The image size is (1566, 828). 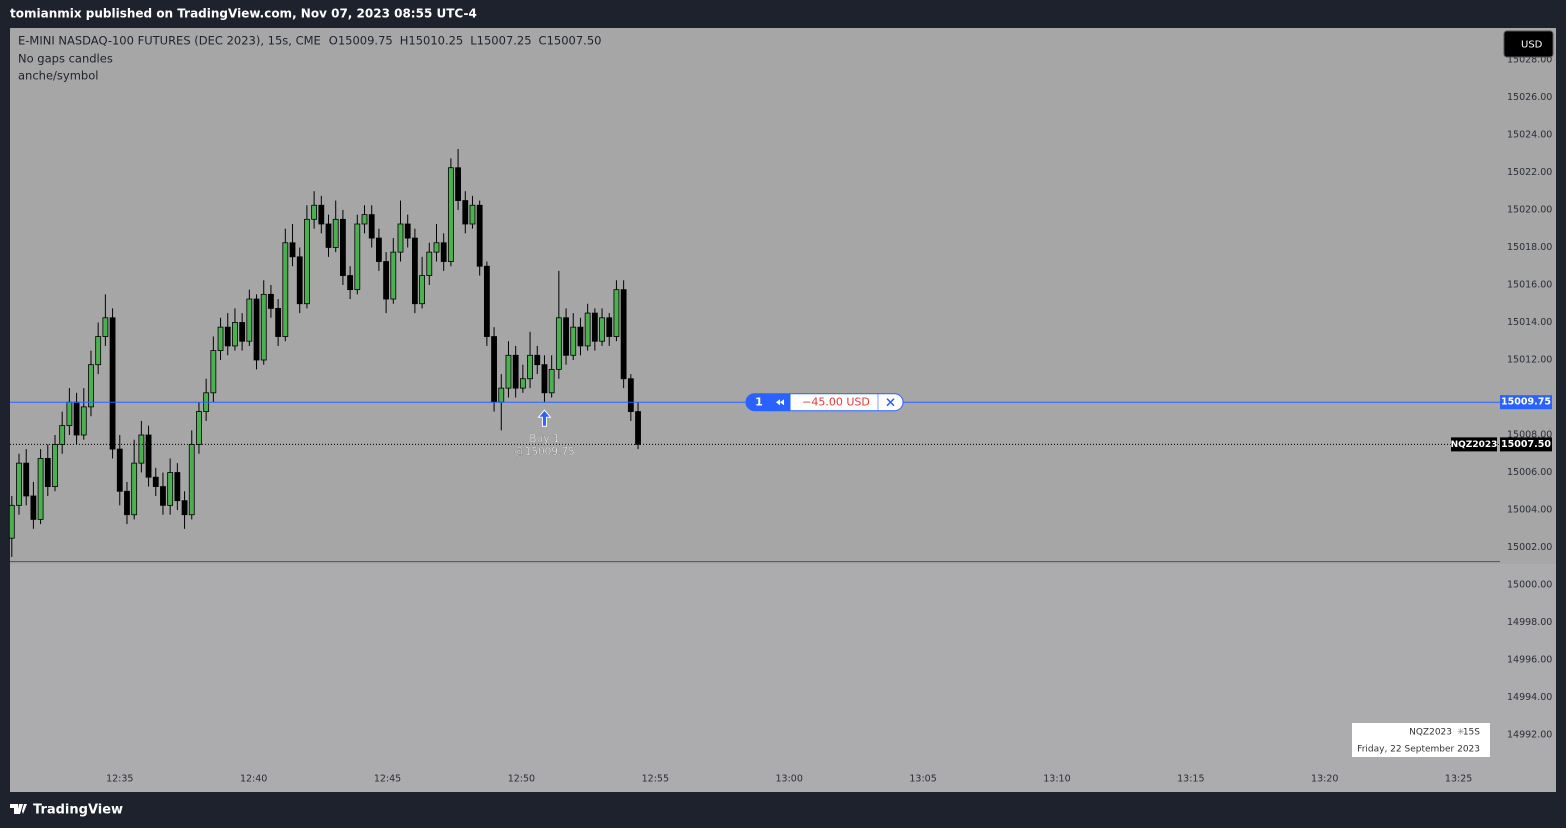 What do you see at coordinates (1529, 622) in the screenshot?
I see `y-tick-label: 14998.00` at bounding box center [1529, 622].